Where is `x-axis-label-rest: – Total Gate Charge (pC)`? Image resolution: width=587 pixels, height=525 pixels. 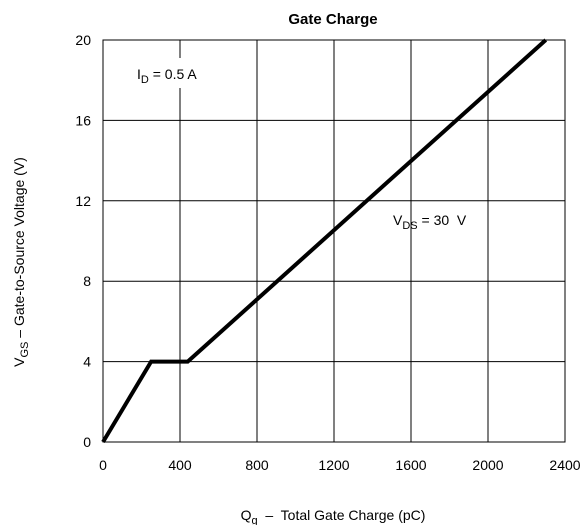 x-axis-label-rest: – Total Gate Charge (pC) is located at coordinates (342, 515).